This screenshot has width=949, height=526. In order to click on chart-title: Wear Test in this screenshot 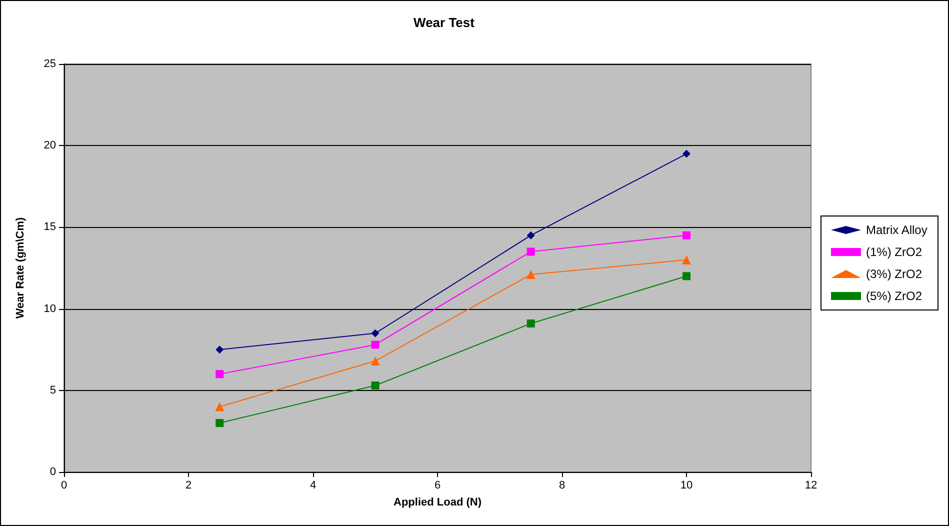, I will do `click(445, 22)`.